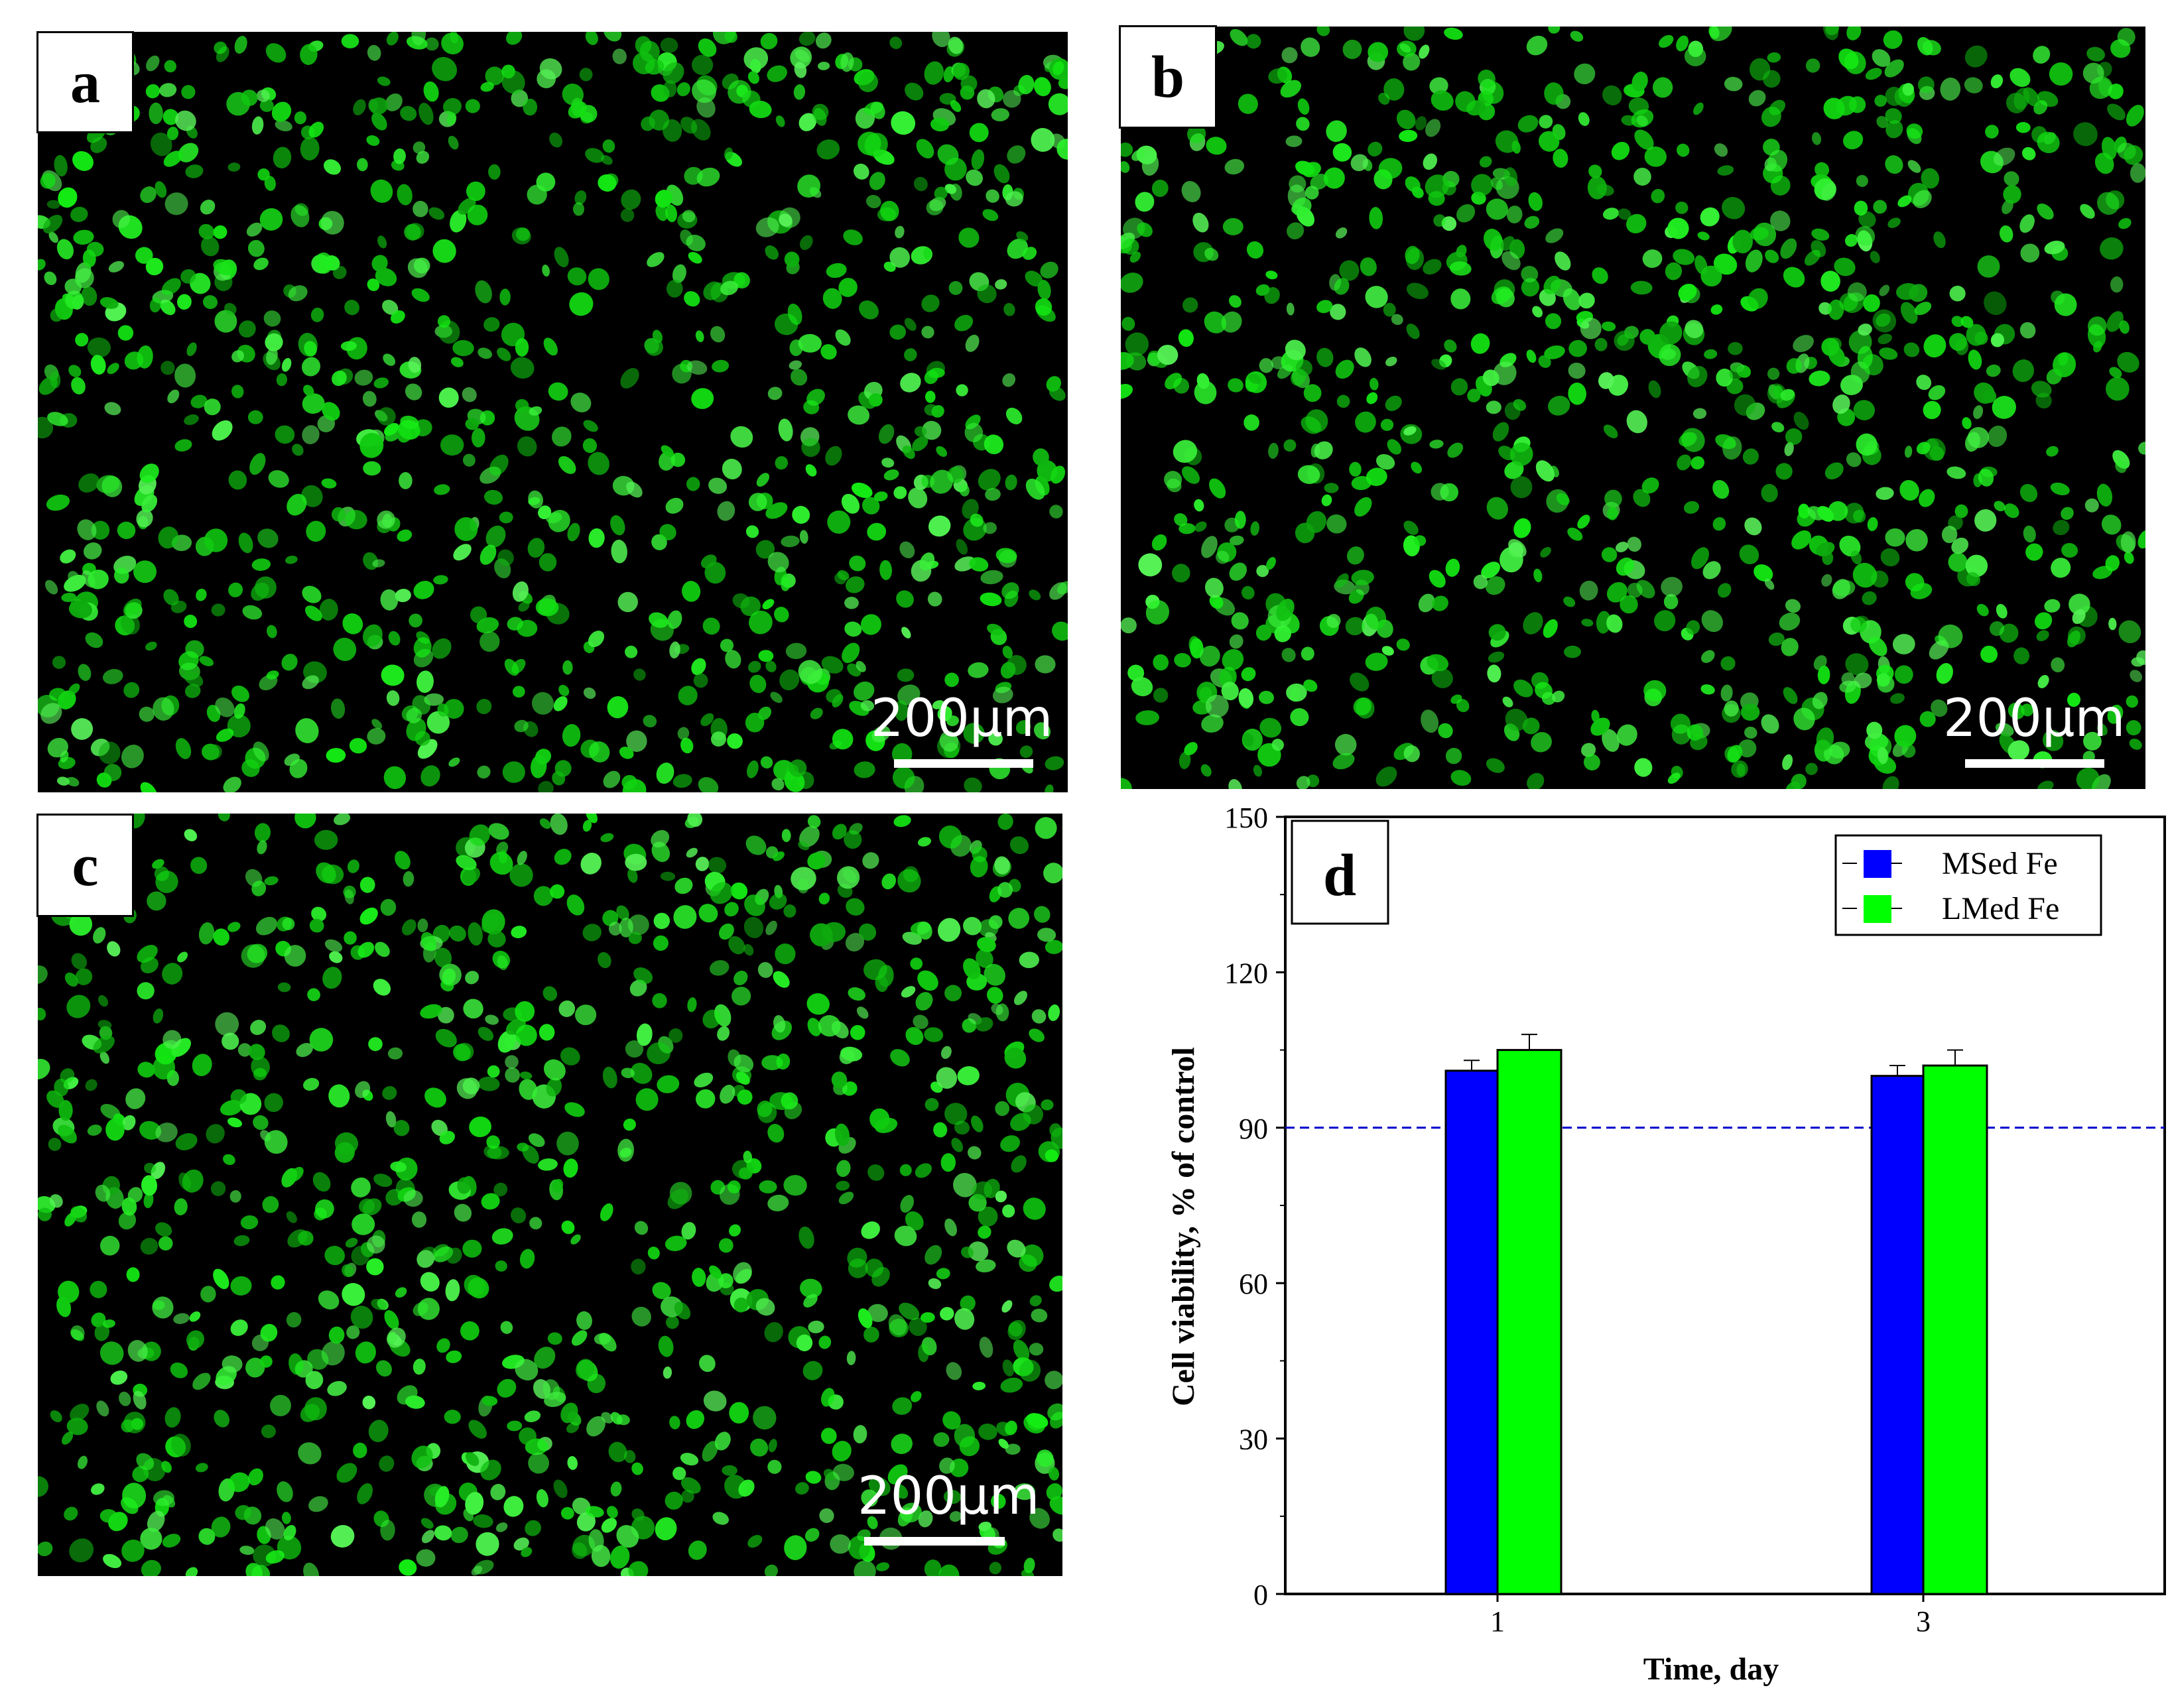  What do you see at coordinates (1497, 1621) in the screenshot?
I see `x-tick-label: 1` at bounding box center [1497, 1621].